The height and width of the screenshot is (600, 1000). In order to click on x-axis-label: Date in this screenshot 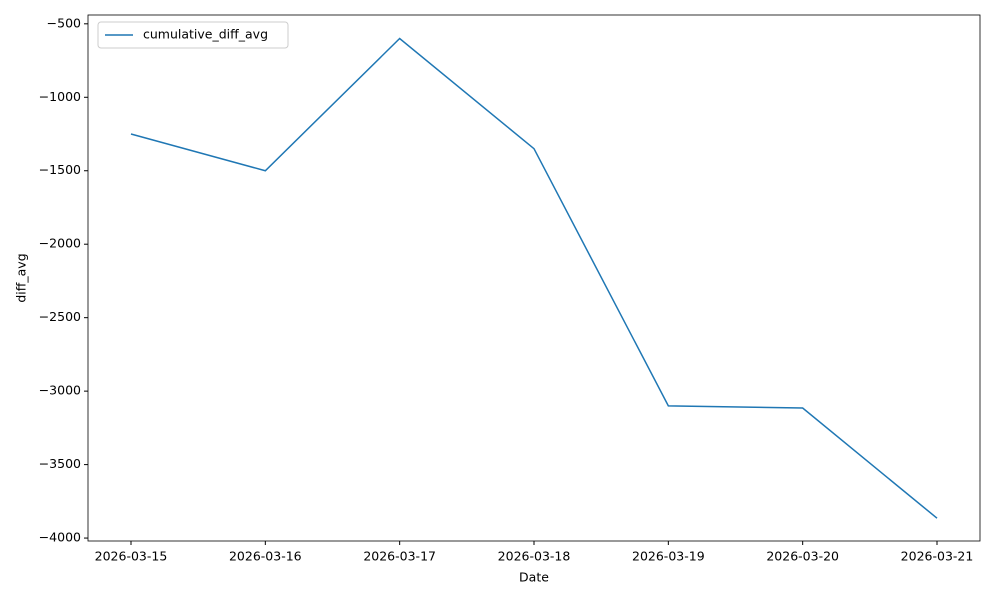, I will do `click(534, 577)`.